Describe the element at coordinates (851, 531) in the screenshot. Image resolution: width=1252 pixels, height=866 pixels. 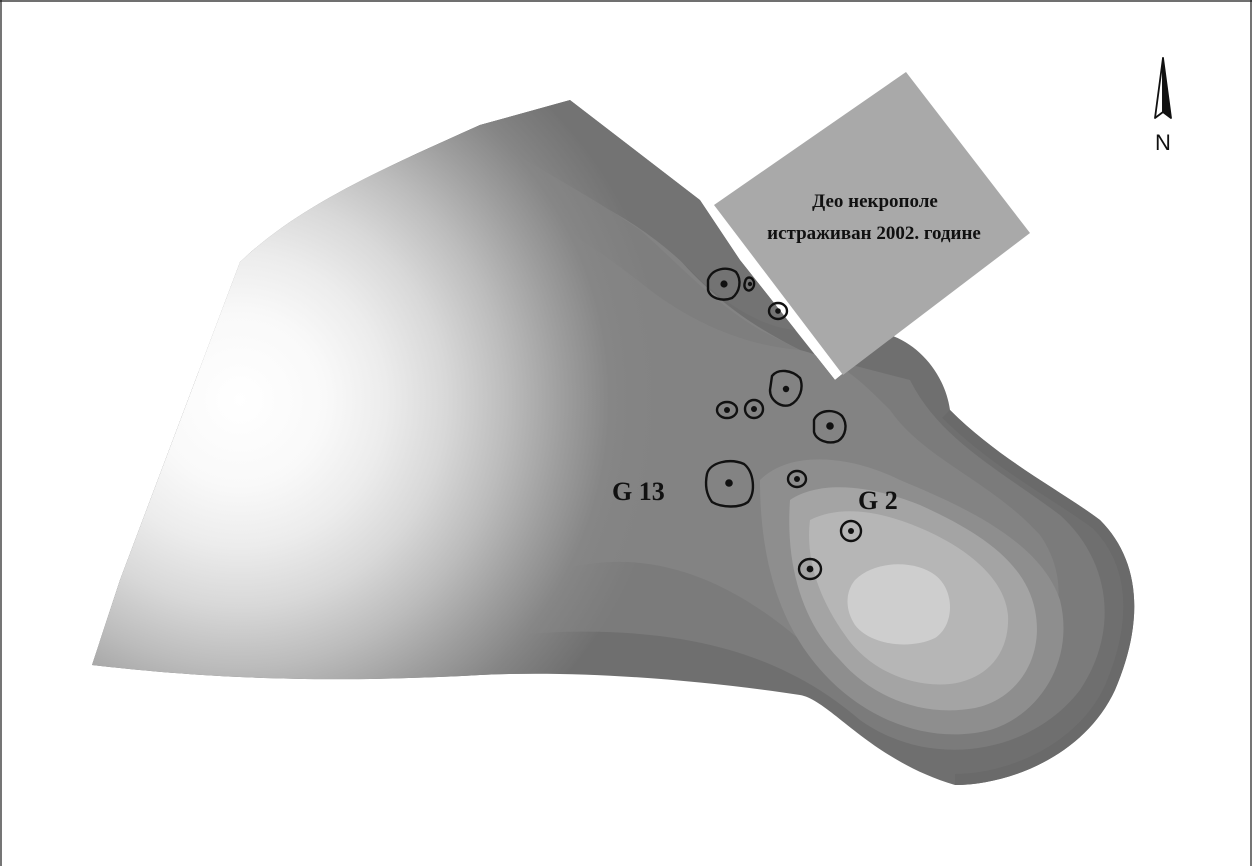
I see `burial-mound-g2` at that location.